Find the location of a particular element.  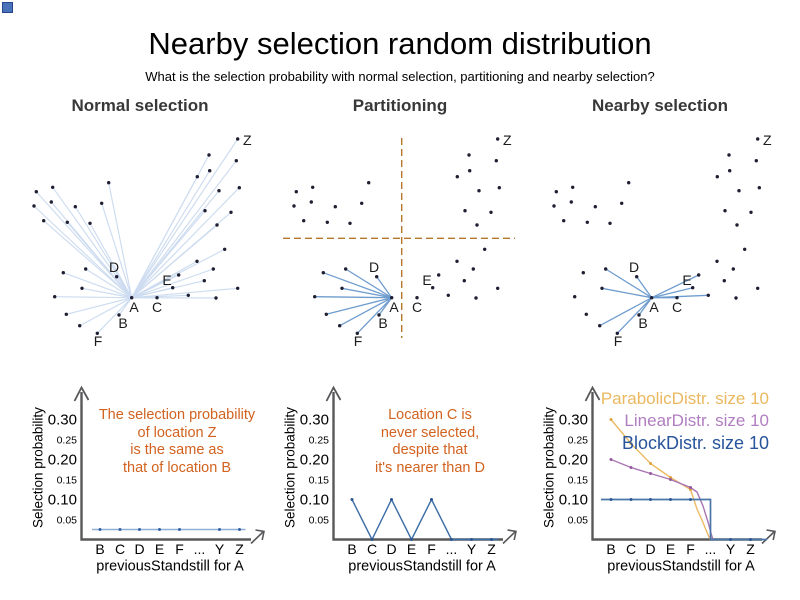

axes is located at coordinates (421, 465).